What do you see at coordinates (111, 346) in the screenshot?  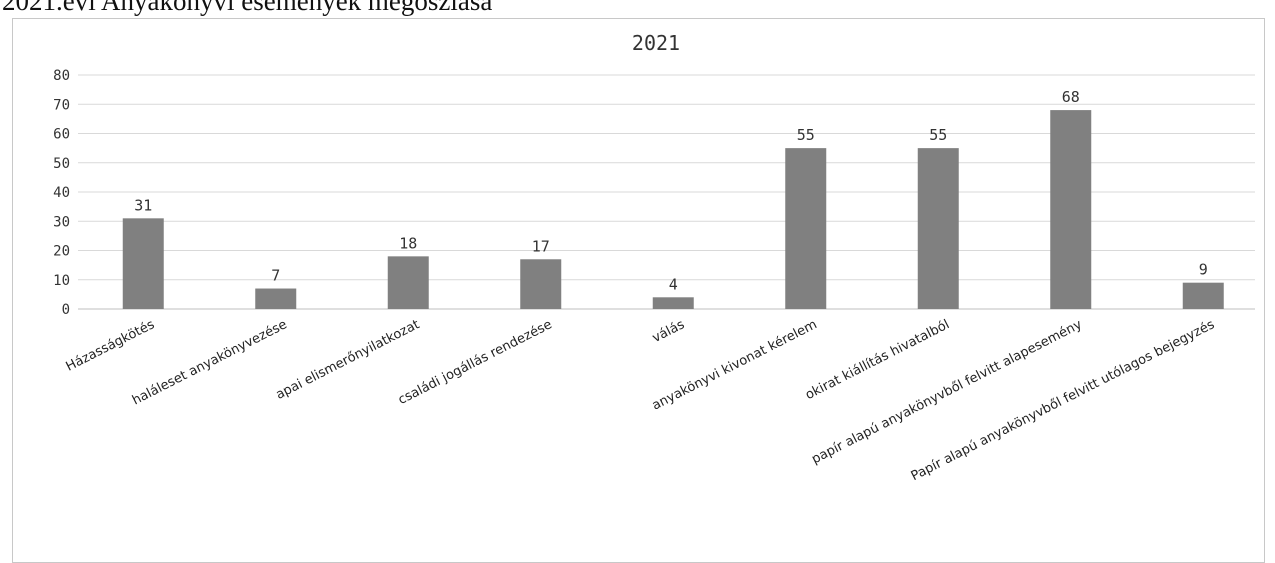 I see `category-label: Házasságkötés` at bounding box center [111, 346].